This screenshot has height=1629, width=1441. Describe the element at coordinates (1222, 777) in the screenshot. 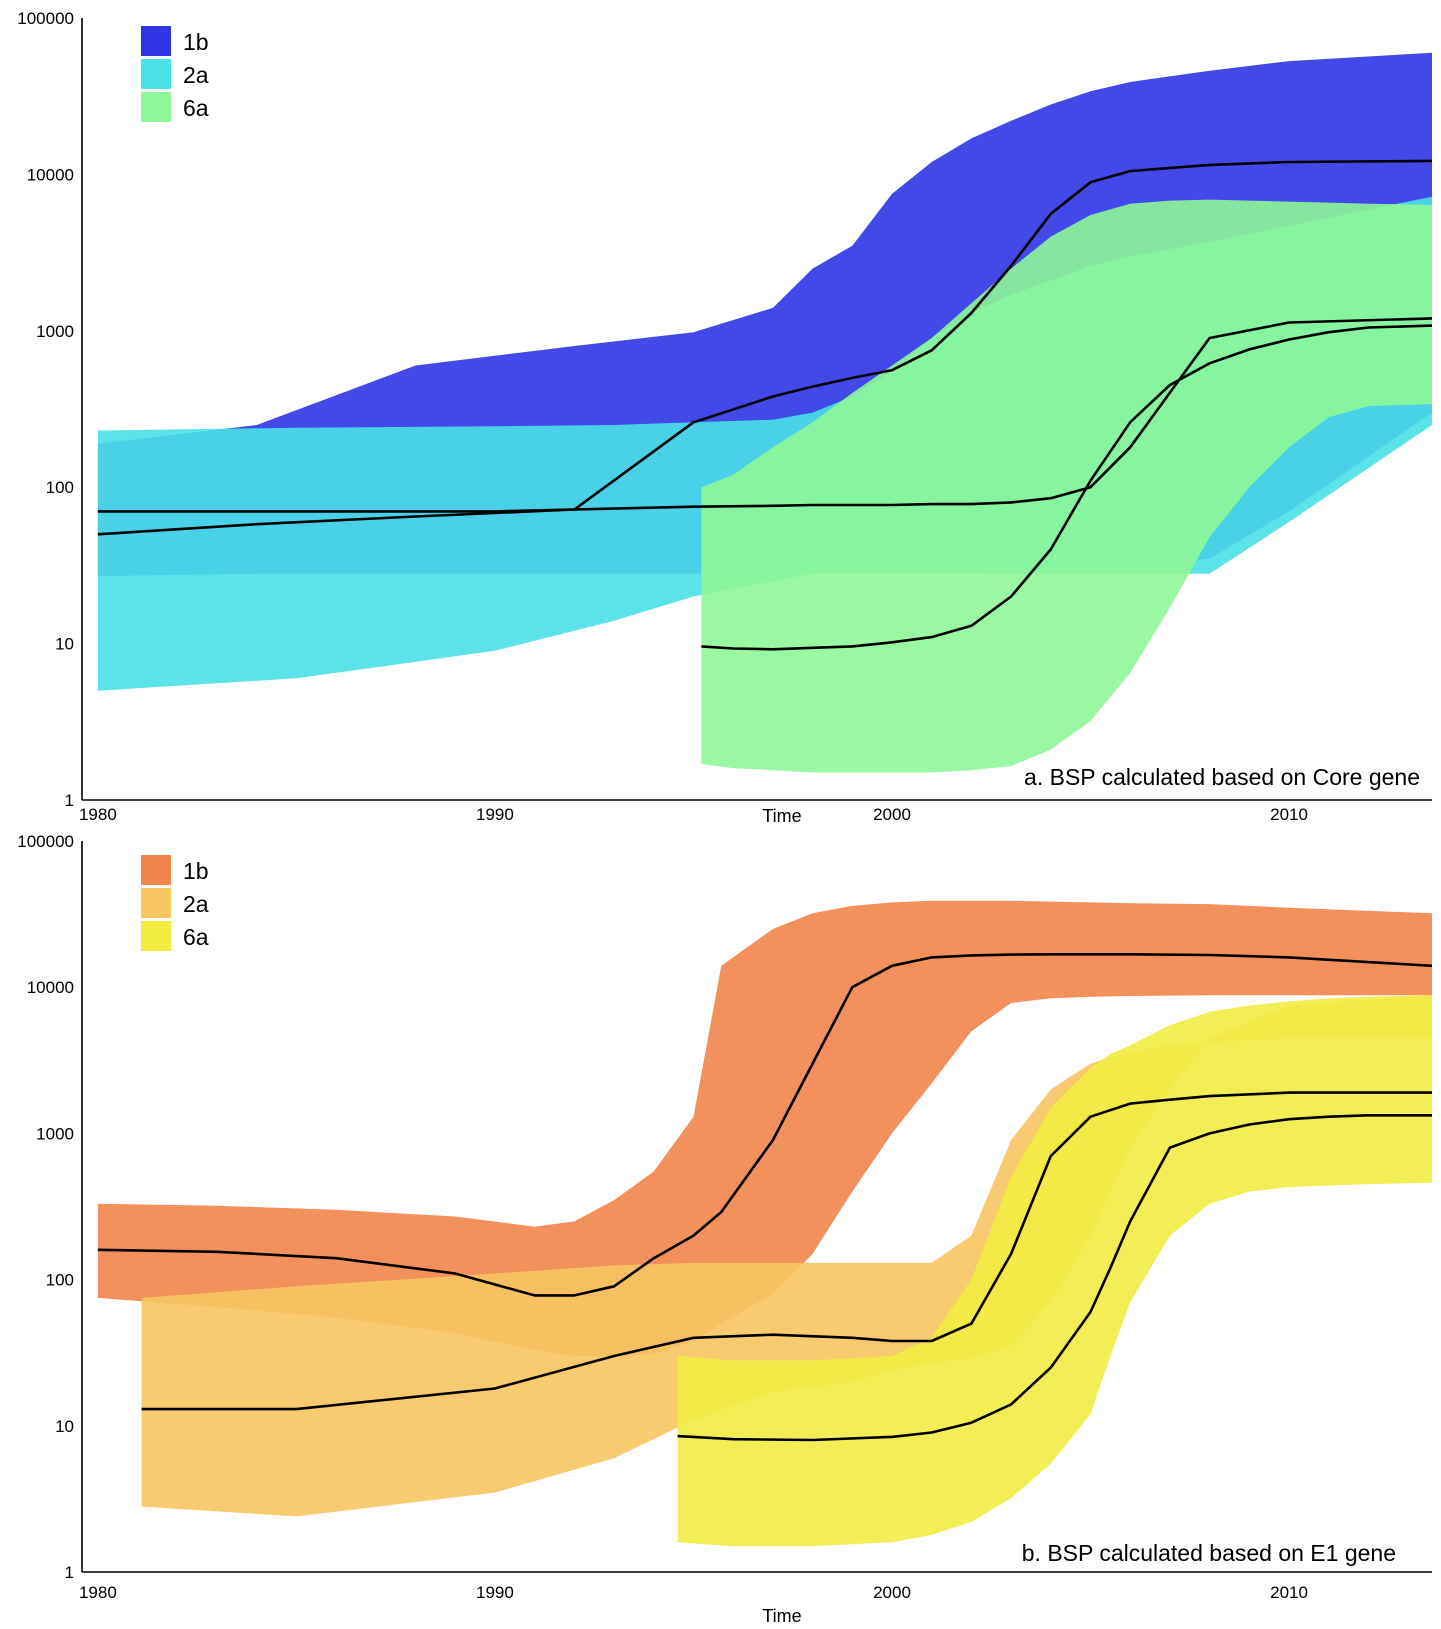

I see `panel-caption: a. BSP calculated based on Core gene` at that location.